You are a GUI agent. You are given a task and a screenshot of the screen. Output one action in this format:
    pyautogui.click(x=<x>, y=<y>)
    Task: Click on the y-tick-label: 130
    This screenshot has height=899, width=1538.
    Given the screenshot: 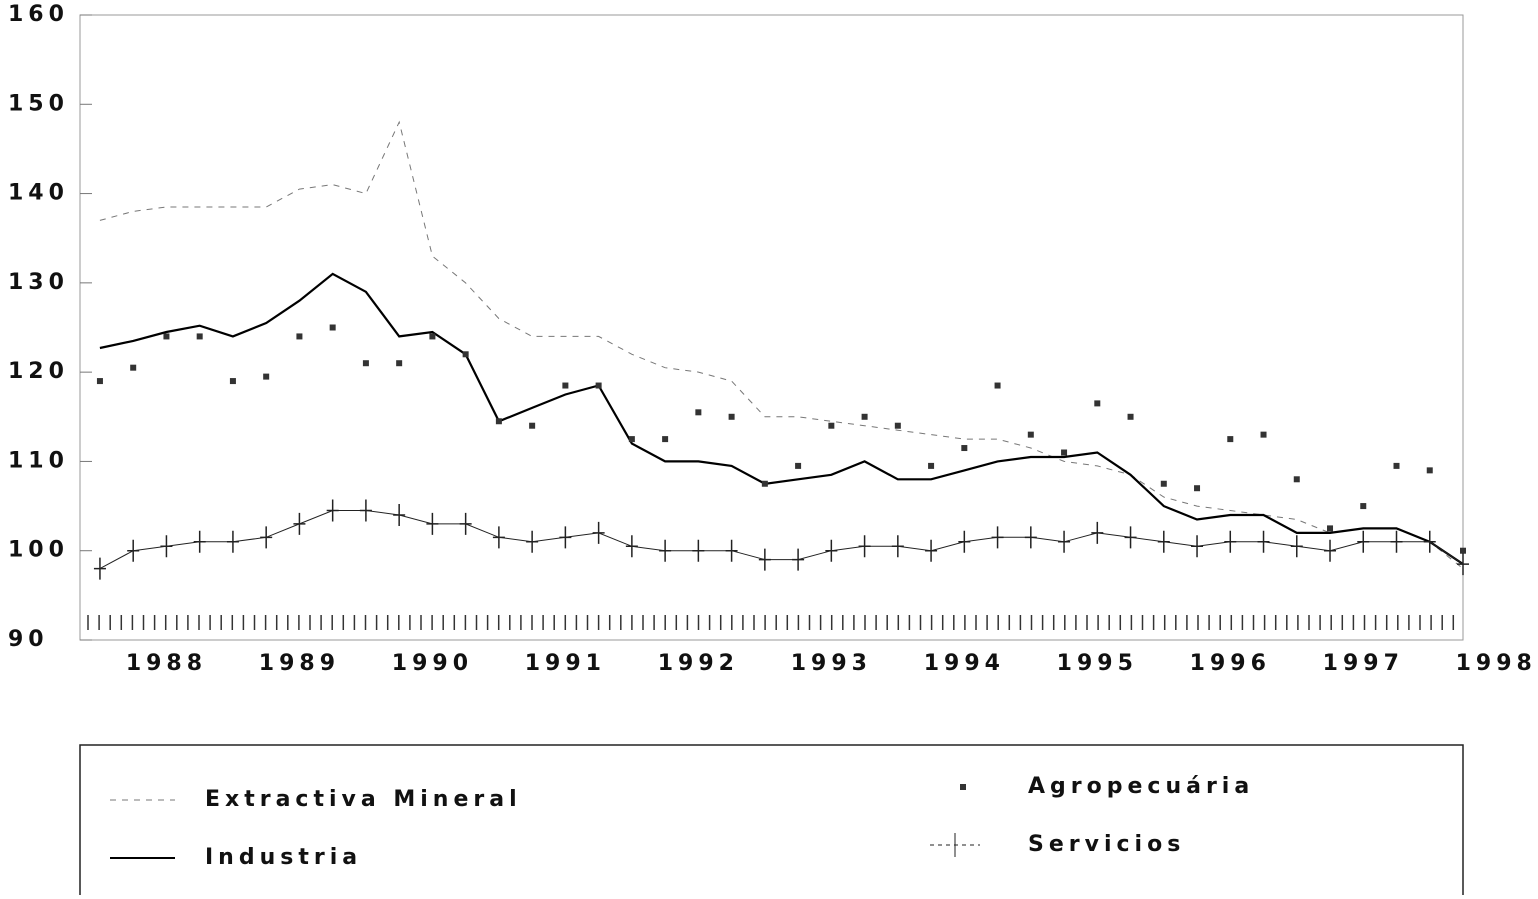 What is the action you would take?
    pyautogui.click(x=38, y=282)
    